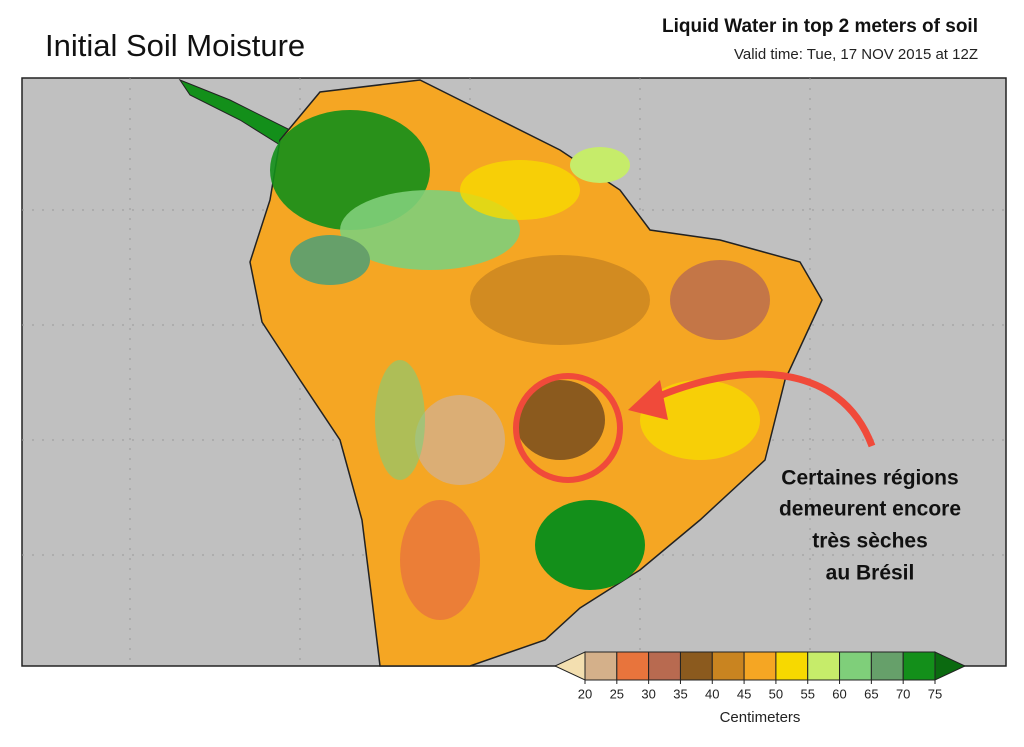  I want to click on colorbar-tick-label: 55, so click(807, 693).